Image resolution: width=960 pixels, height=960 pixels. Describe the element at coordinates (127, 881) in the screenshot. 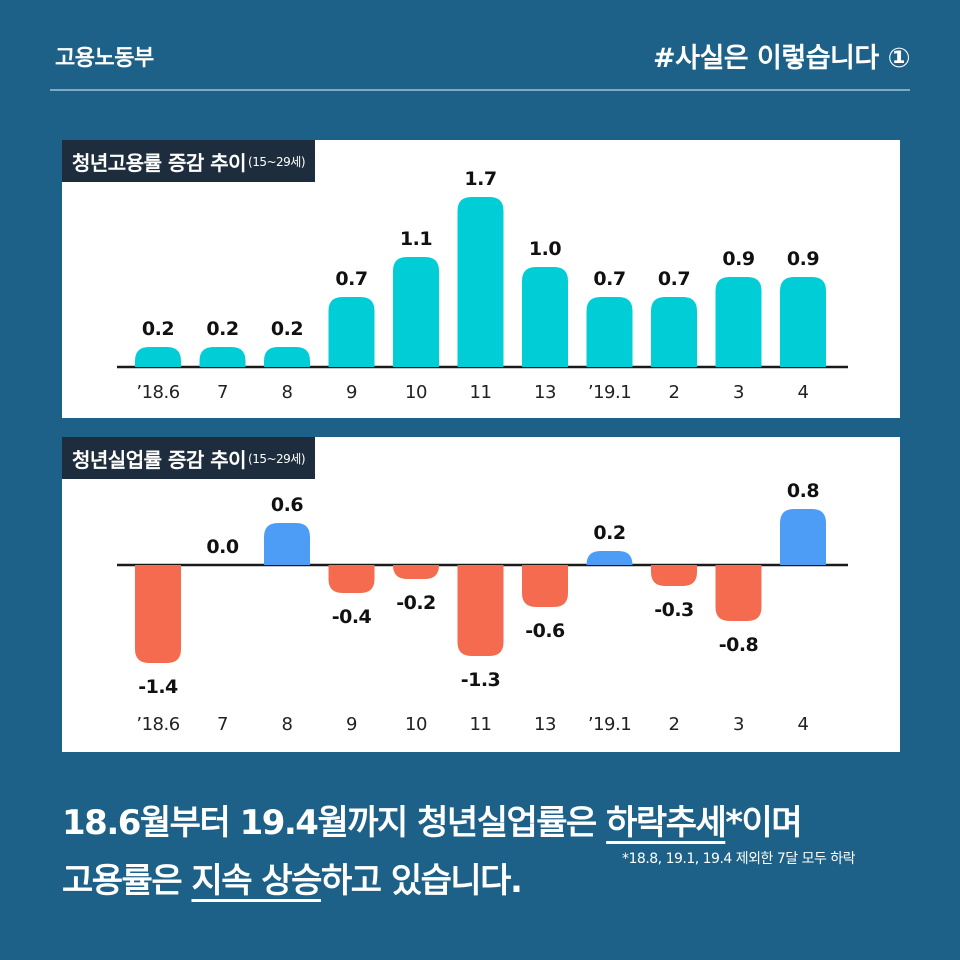

I see `summary-line-2-start: 고용률은` at that location.